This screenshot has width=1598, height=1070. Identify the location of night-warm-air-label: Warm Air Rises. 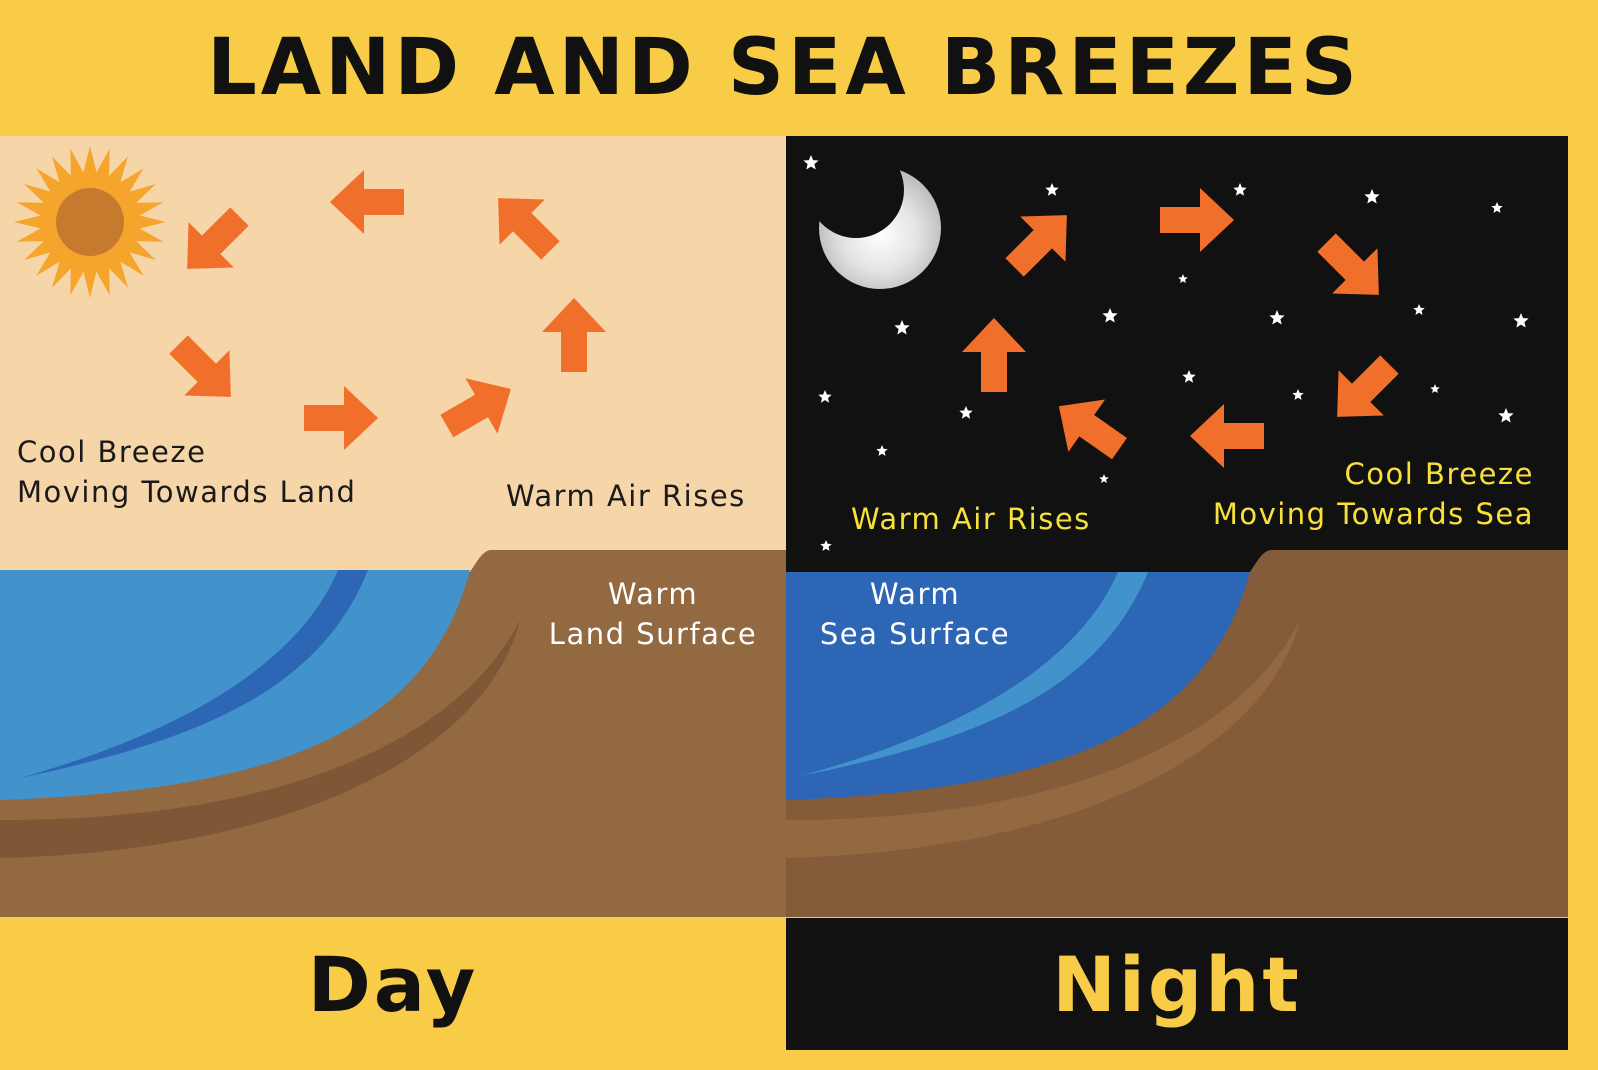
(971, 519).